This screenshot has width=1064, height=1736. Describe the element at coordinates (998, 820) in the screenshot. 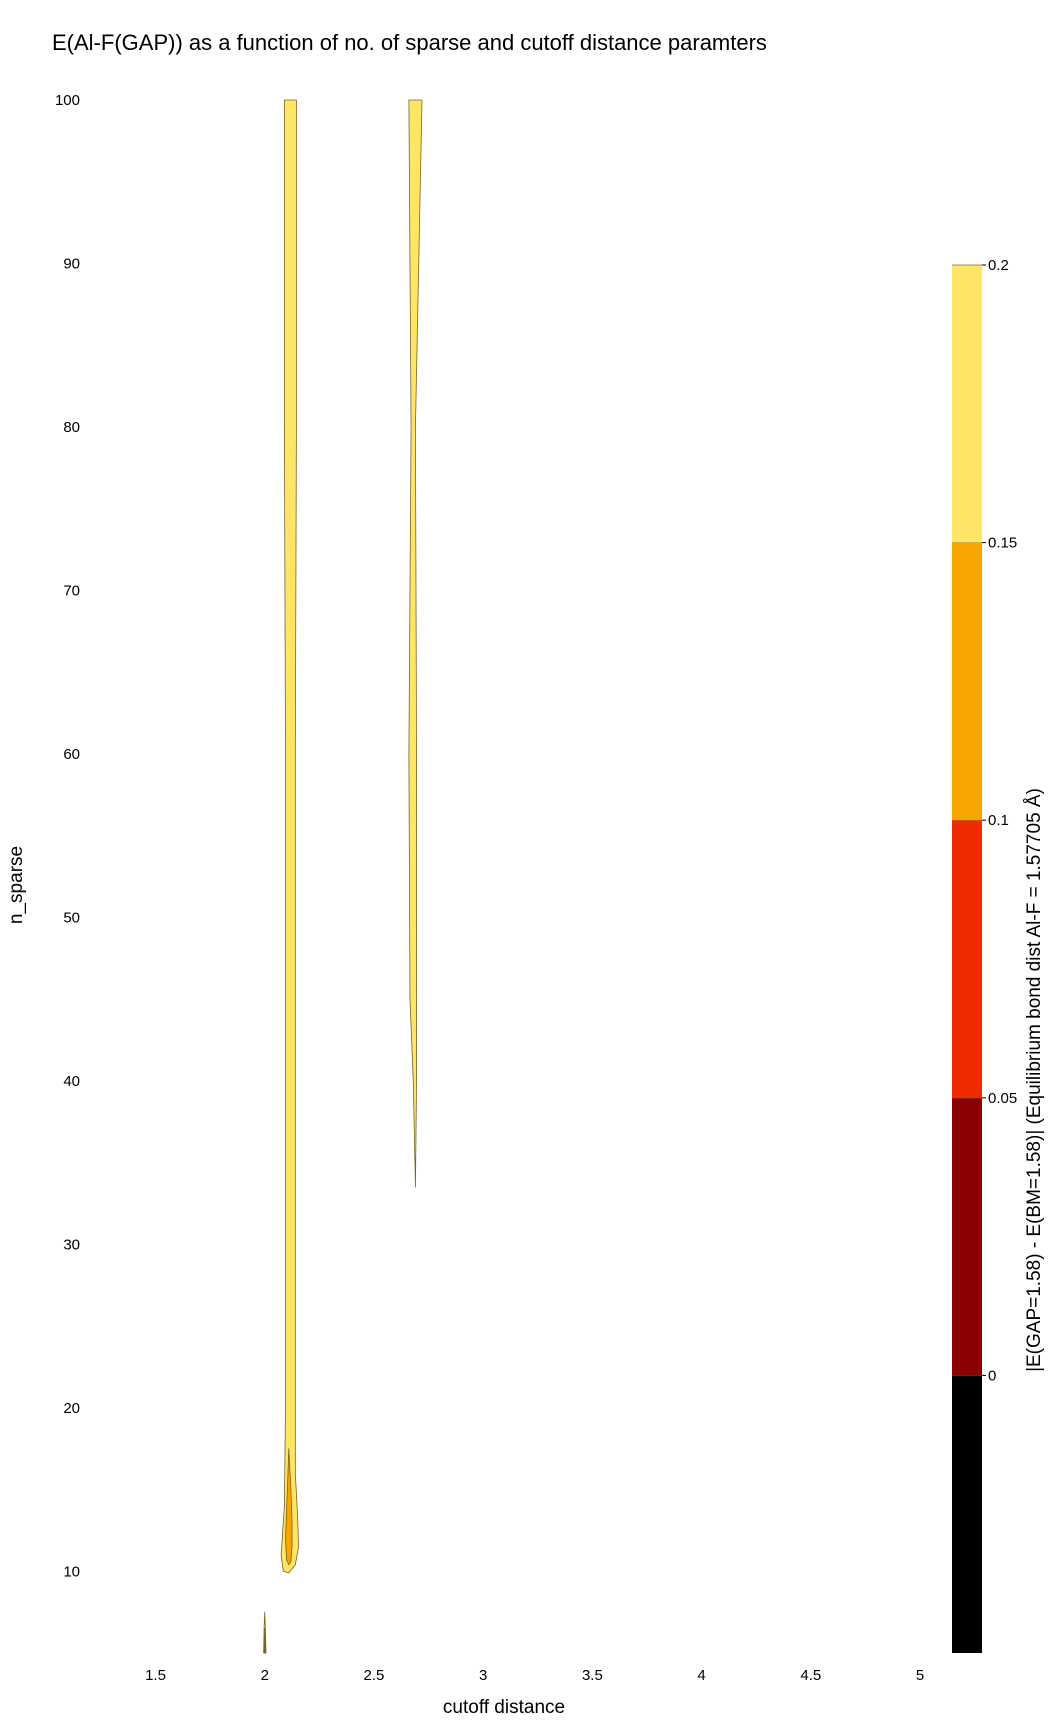

I see `colorbar-tick-label-2: 0.1` at that location.